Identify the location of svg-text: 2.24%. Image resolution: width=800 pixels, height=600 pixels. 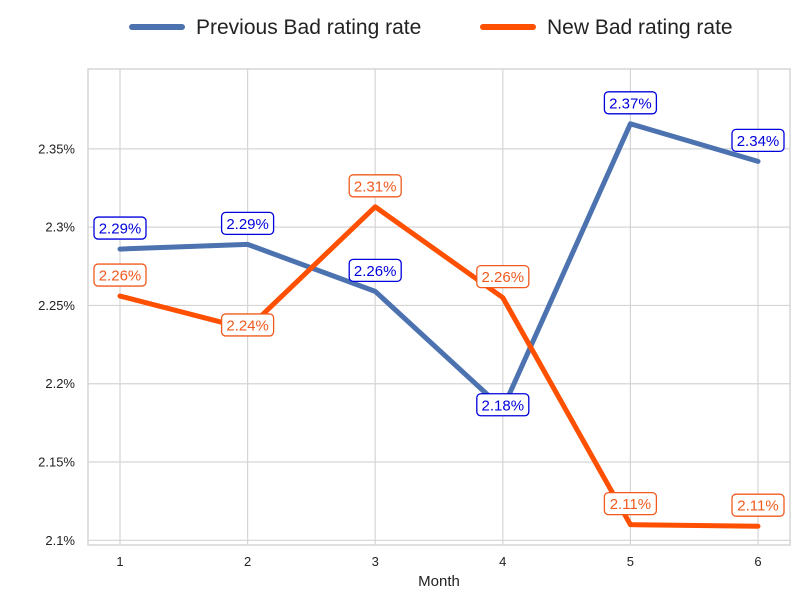
(247, 325).